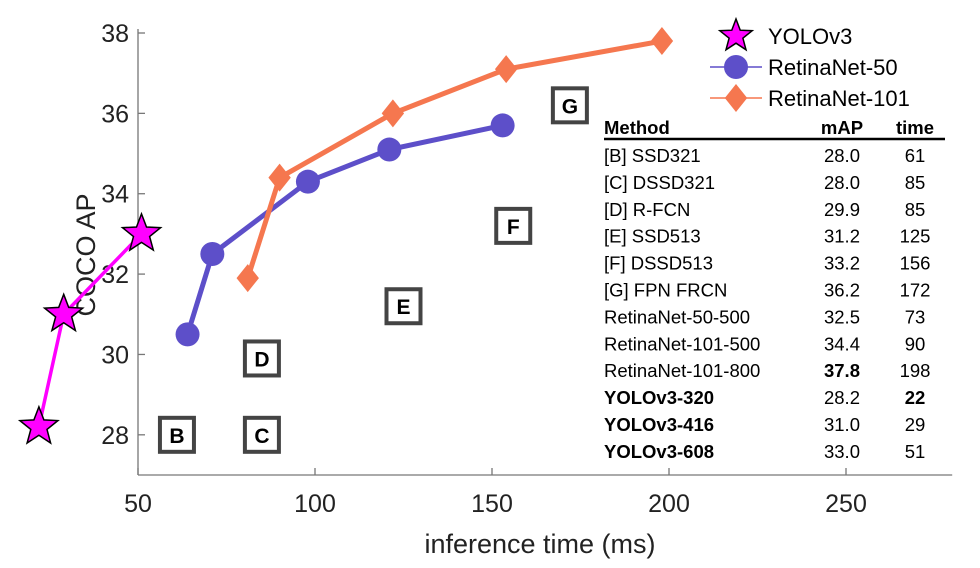  Describe the element at coordinates (659, 397) in the screenshot. I see `cell-method: YOLOv3-320` at that location.